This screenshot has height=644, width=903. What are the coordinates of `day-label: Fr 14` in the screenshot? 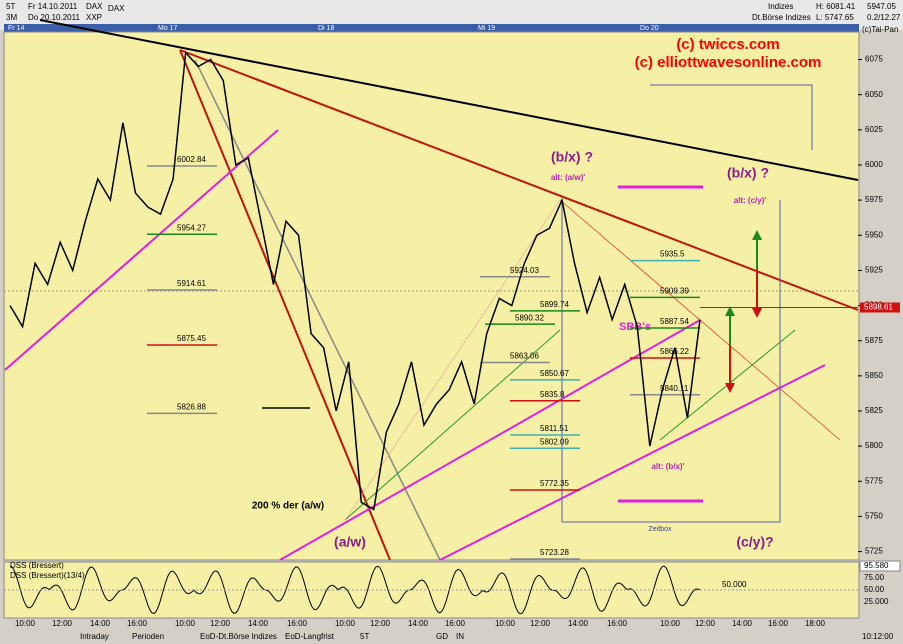 It's located at (16, 28).